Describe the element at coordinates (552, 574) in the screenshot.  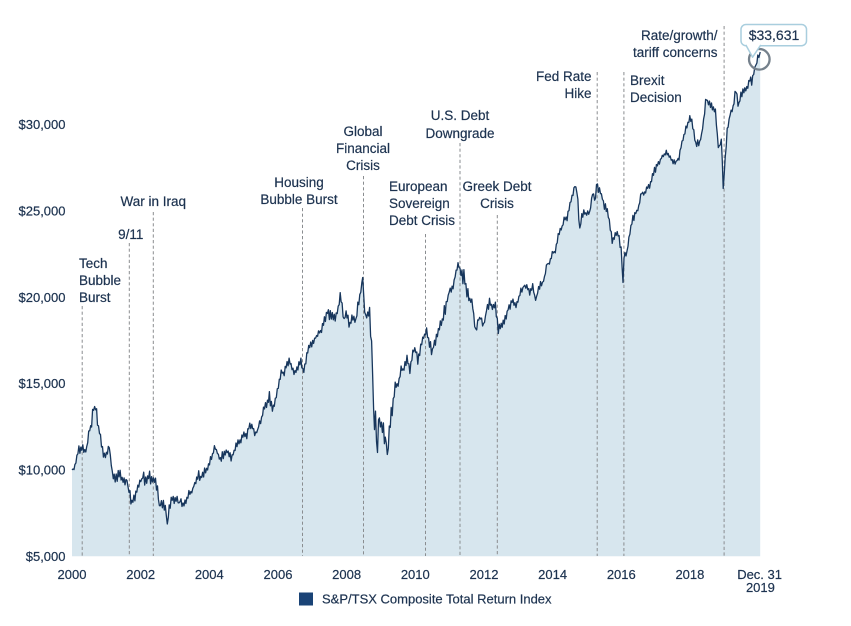
I see `svg-text: 2014` at that location.